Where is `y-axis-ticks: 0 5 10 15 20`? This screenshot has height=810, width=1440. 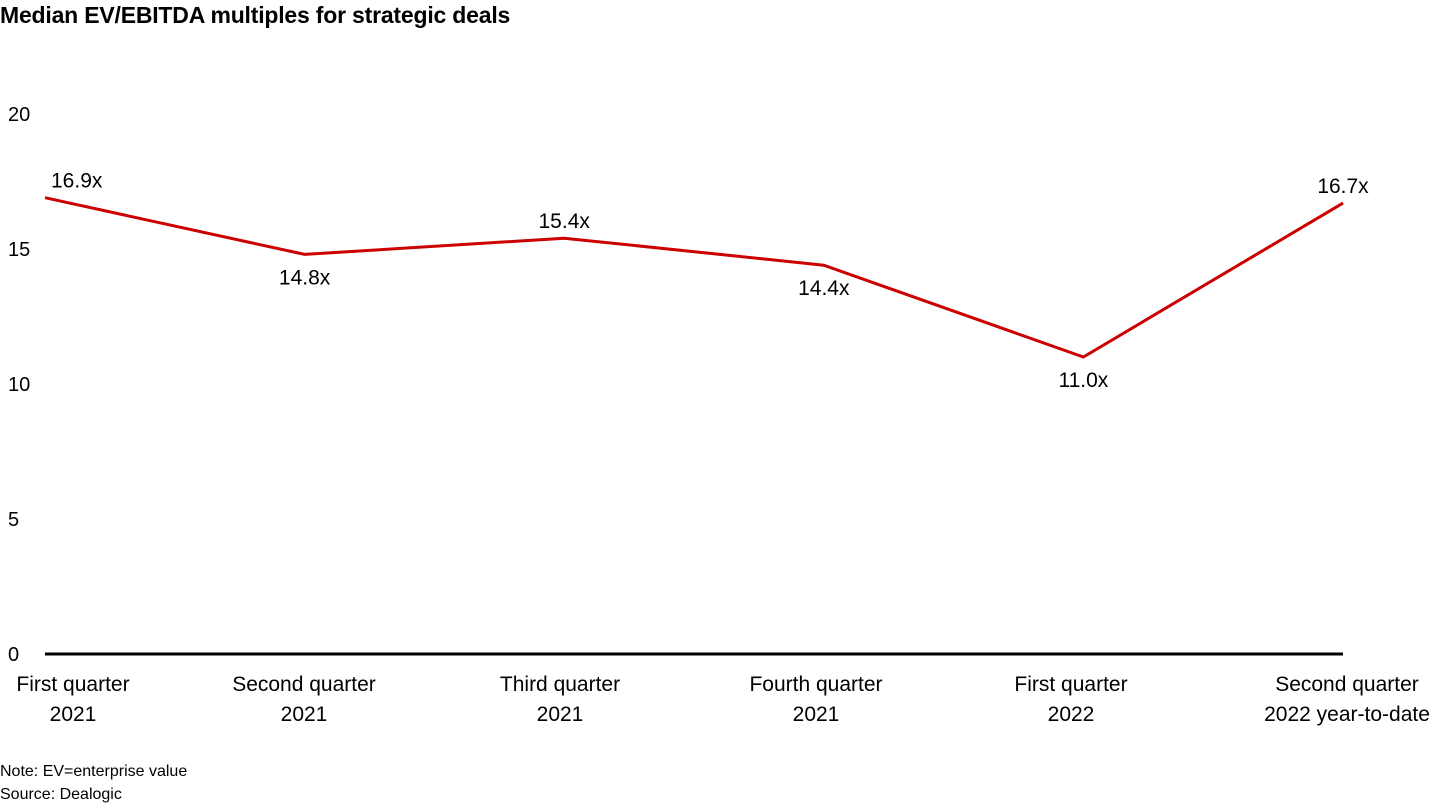
y-axis-ticks: 0 5 10 15 20 is located at coordinates (19, 385).